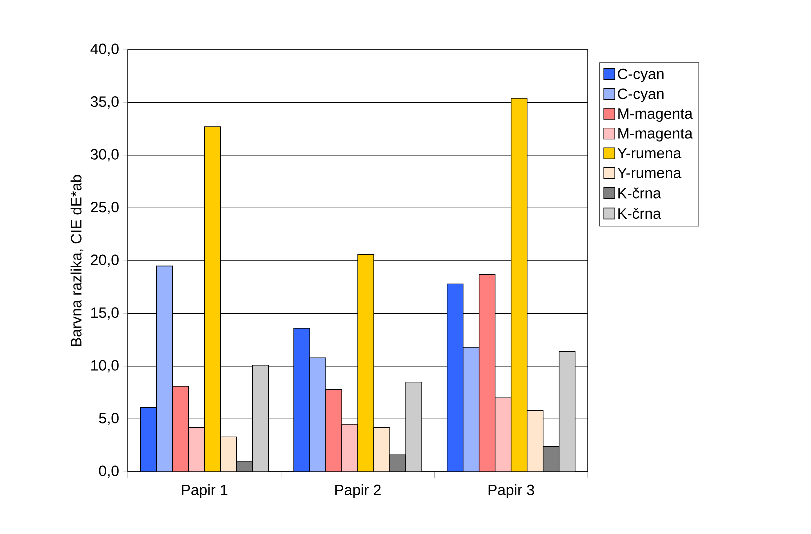 Image resolution: width=811 pixels, height=534 pixels. What do you see at coordinates (205, 491) in the screenshot?
I see `x-tick-label: Papir 1` at bounding box center [205, 491].